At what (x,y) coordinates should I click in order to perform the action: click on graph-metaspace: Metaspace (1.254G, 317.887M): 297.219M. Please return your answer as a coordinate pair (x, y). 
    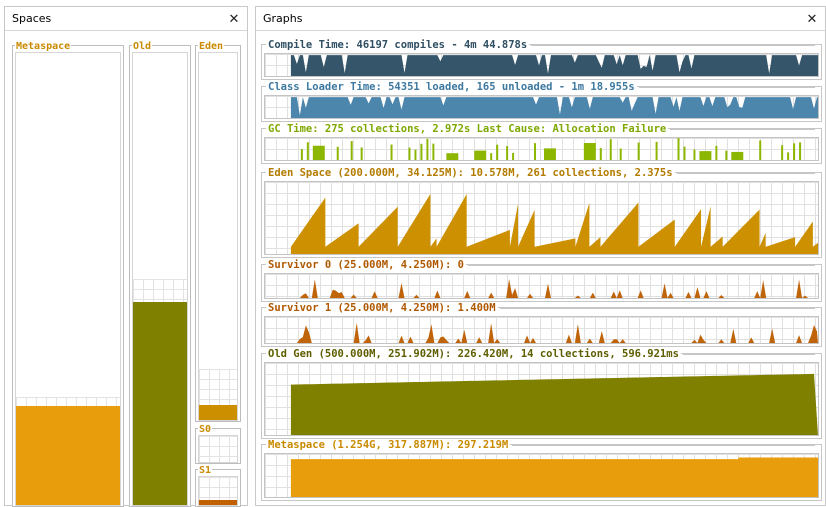
    Looking at the image, I should click on (541, 470).